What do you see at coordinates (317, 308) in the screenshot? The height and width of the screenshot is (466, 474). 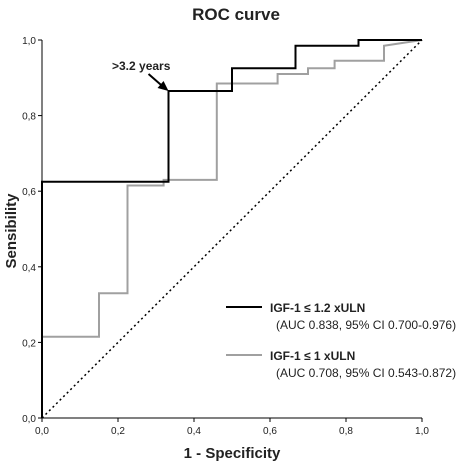 I see `legend-label-igf1-1-2: IGF-1 ≤ 1.2 xULN` at bounding box center [317, 308].